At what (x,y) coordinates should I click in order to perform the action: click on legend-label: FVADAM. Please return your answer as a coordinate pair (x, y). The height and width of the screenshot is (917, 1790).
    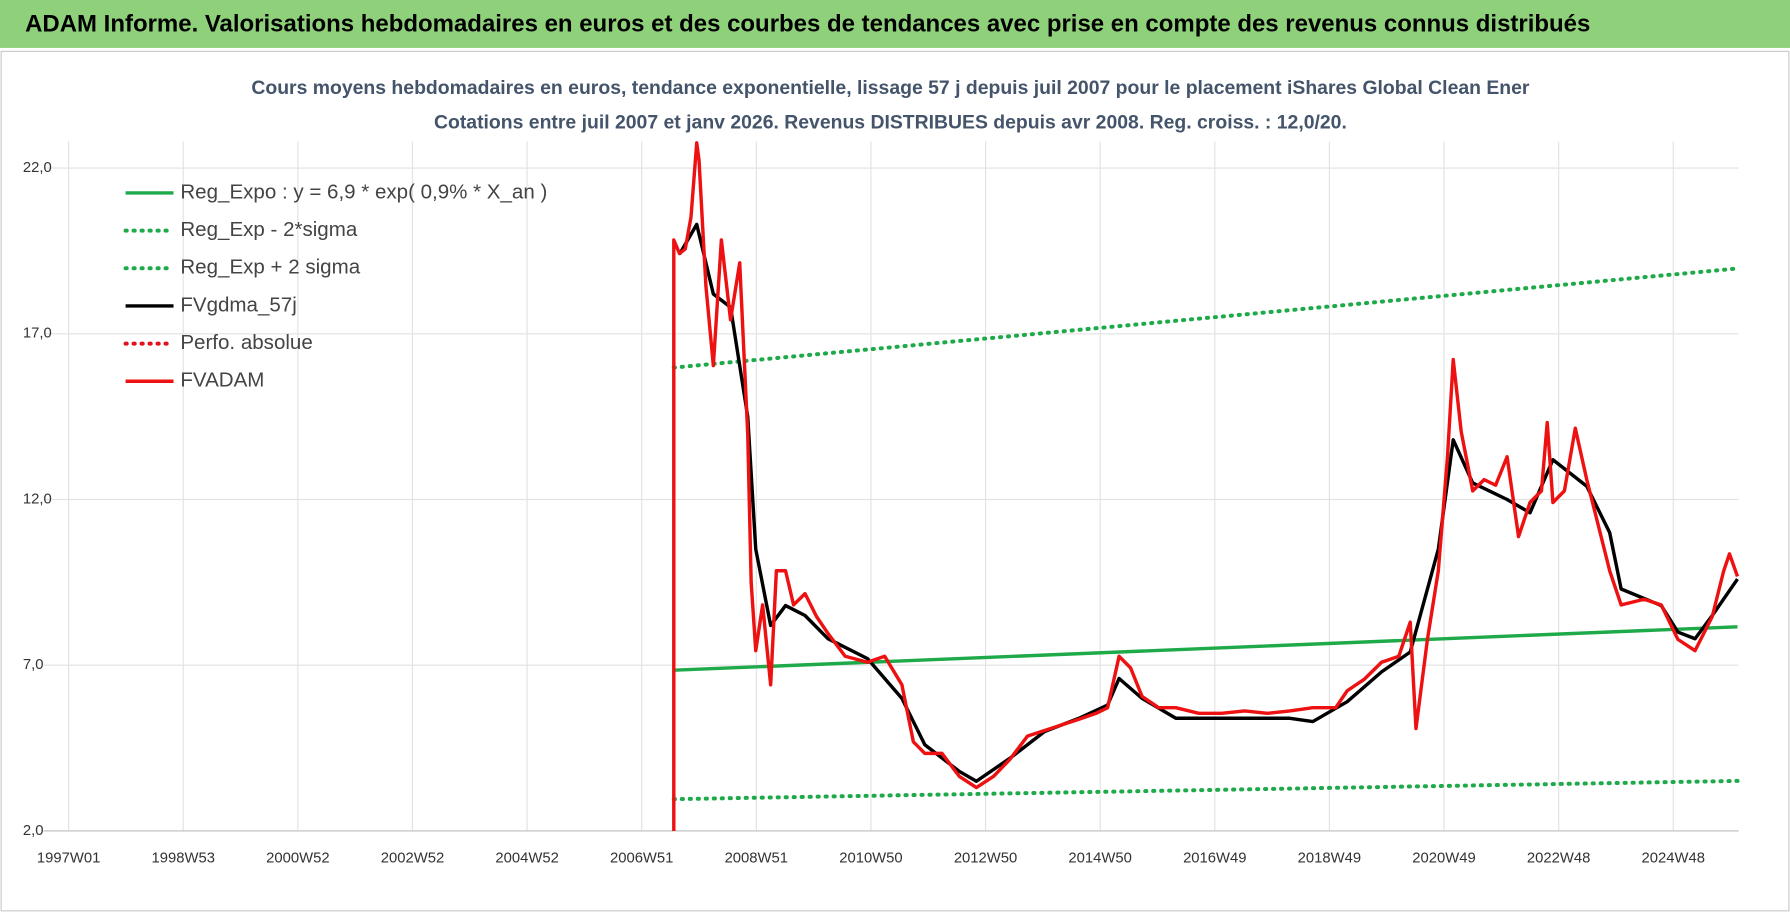
    Looking at the image, I should click on (222, 380).